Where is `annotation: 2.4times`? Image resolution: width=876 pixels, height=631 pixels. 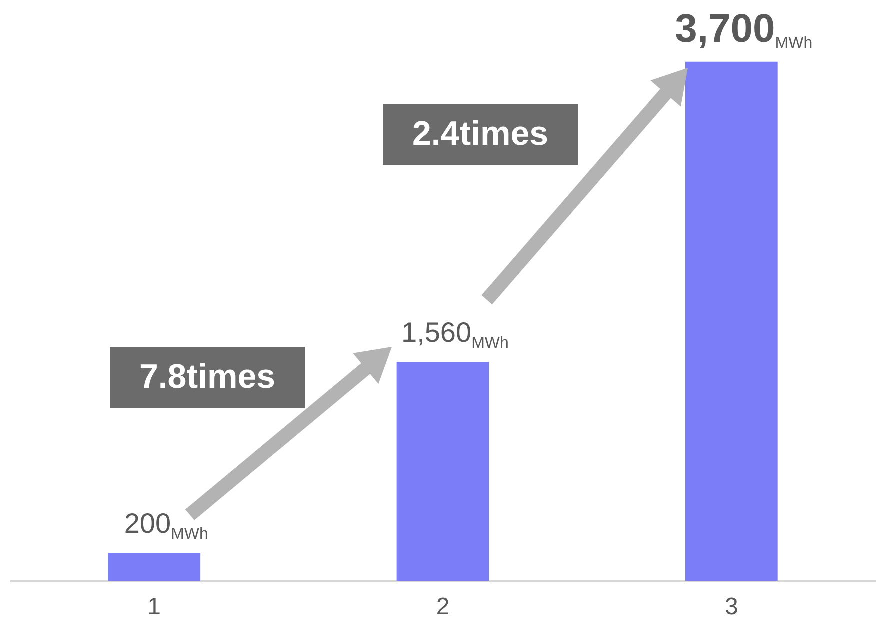 annotation: 2.4times is located at coordinates (480, 134).